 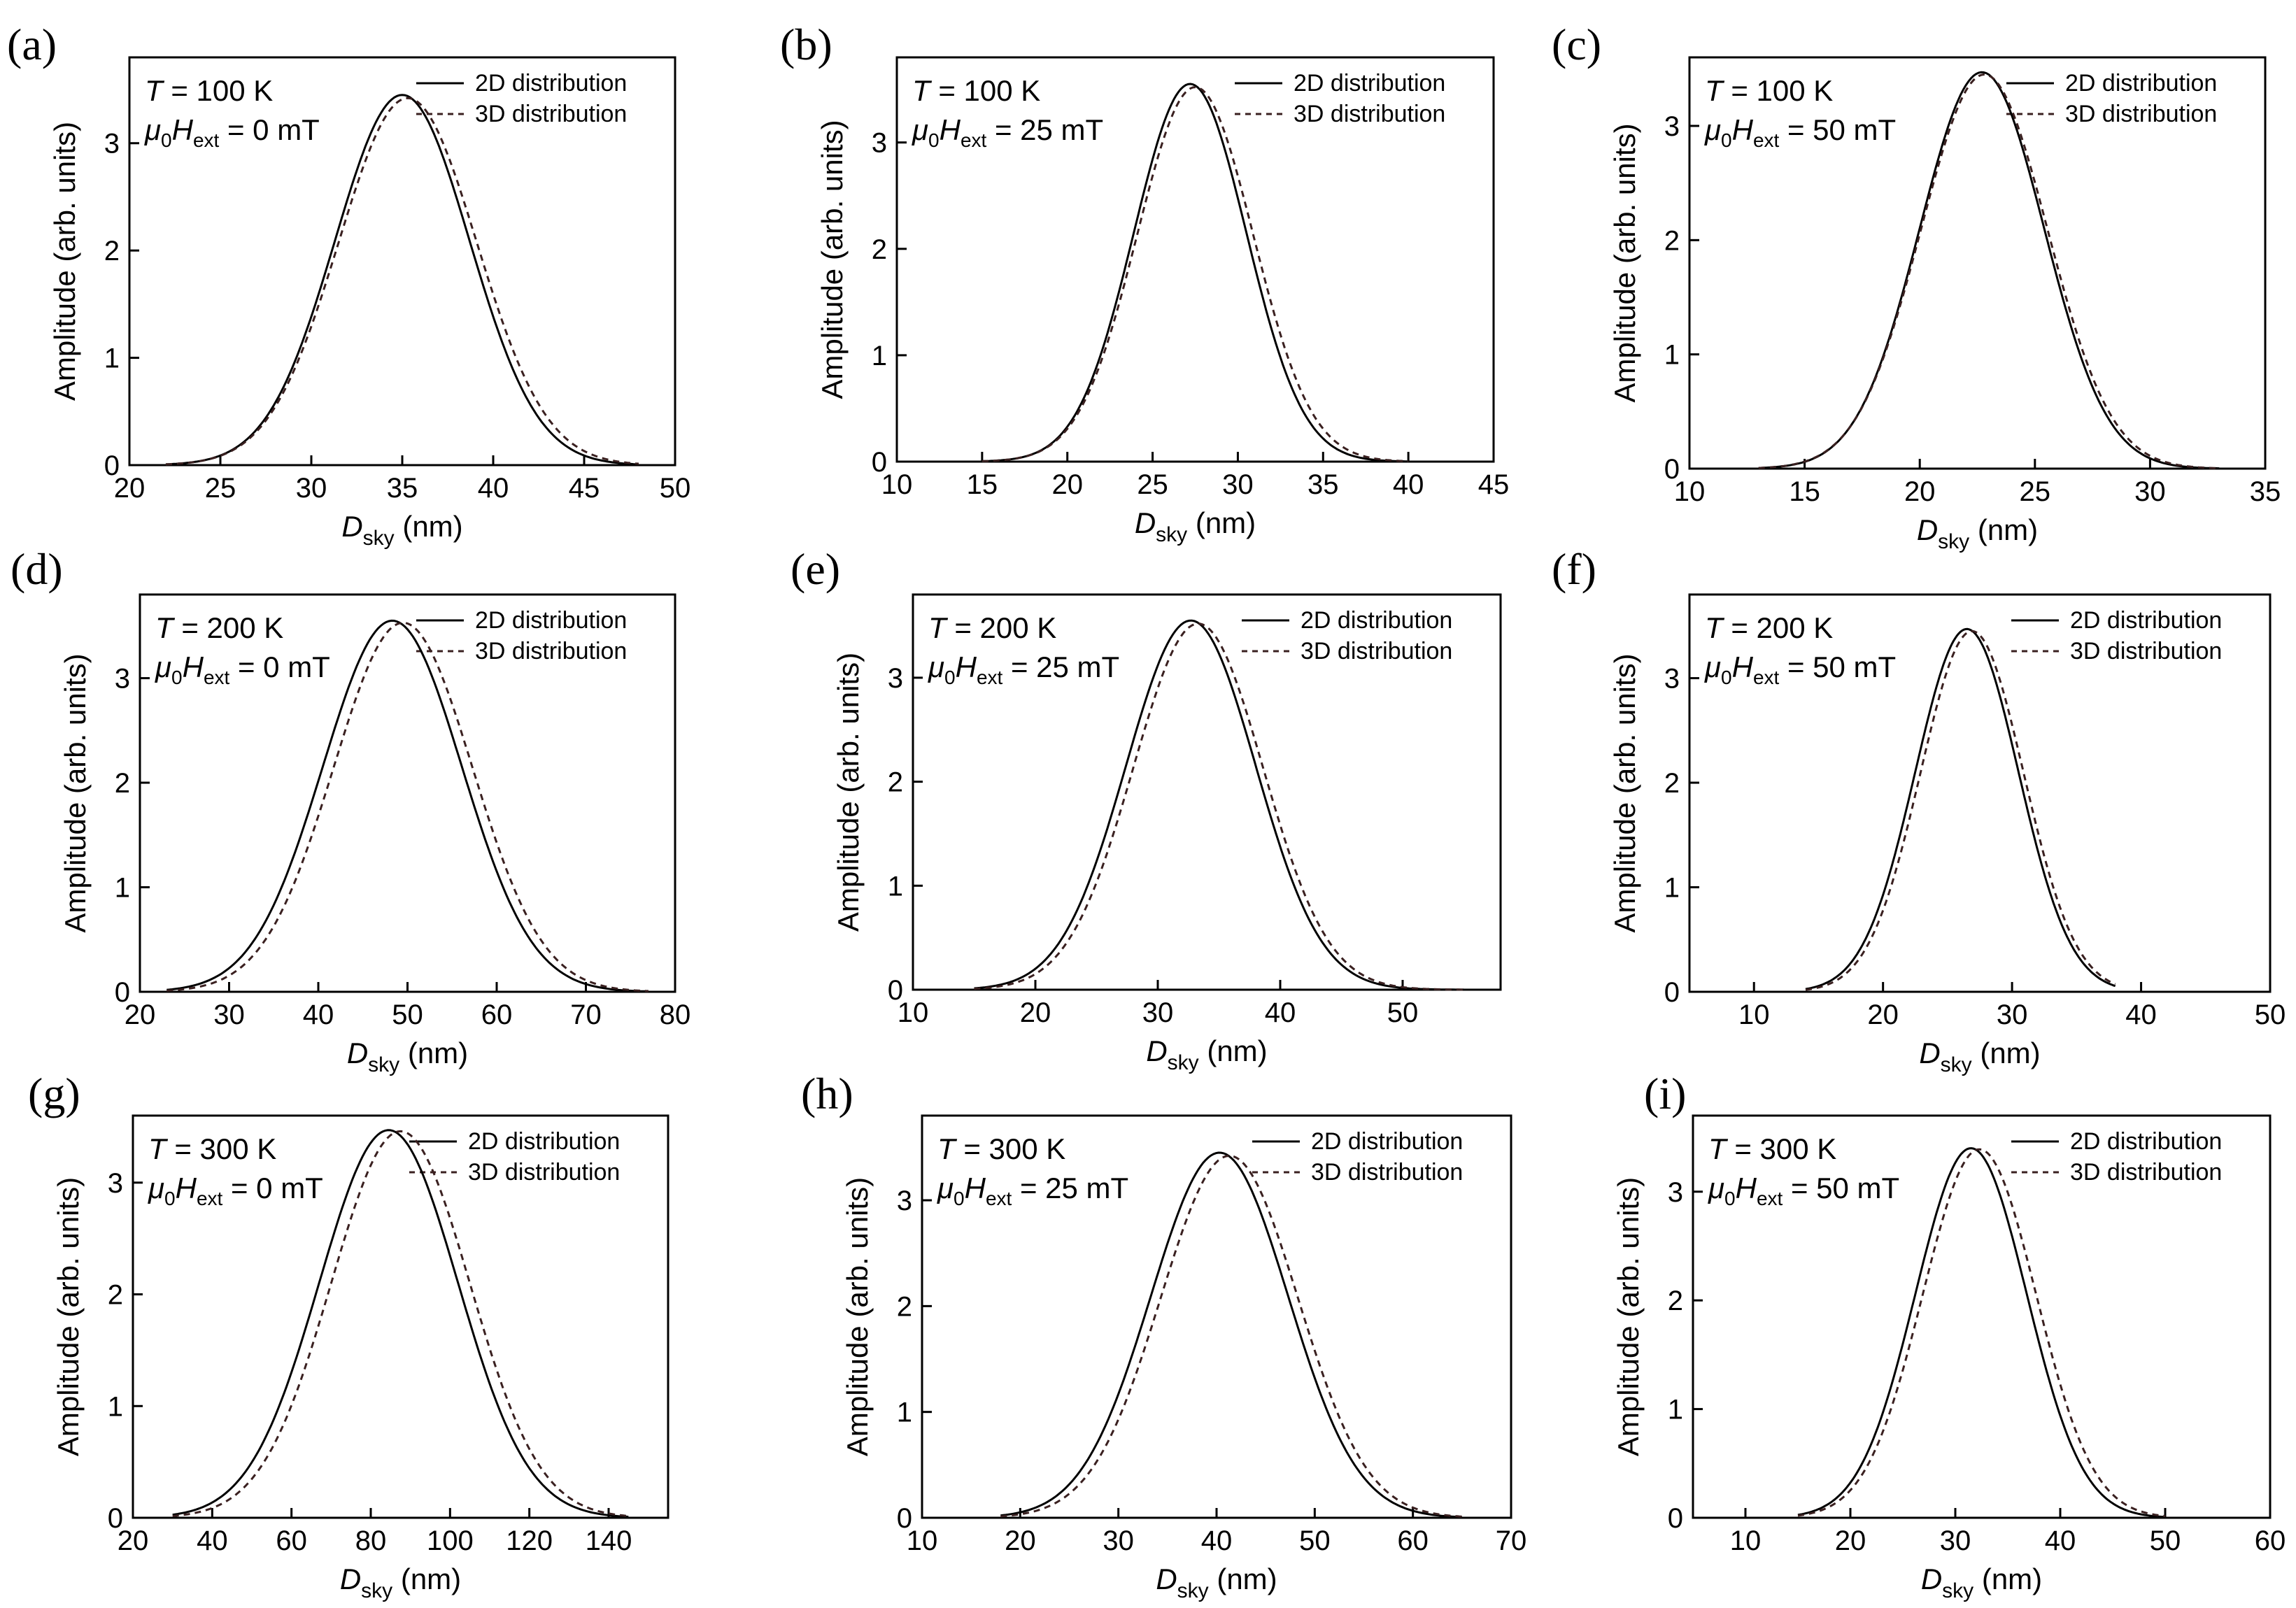 What do you see at coordinates (1574, 569) in the screenshot?
I see `panel-label: (f)` at bounding box center [1574, 569].